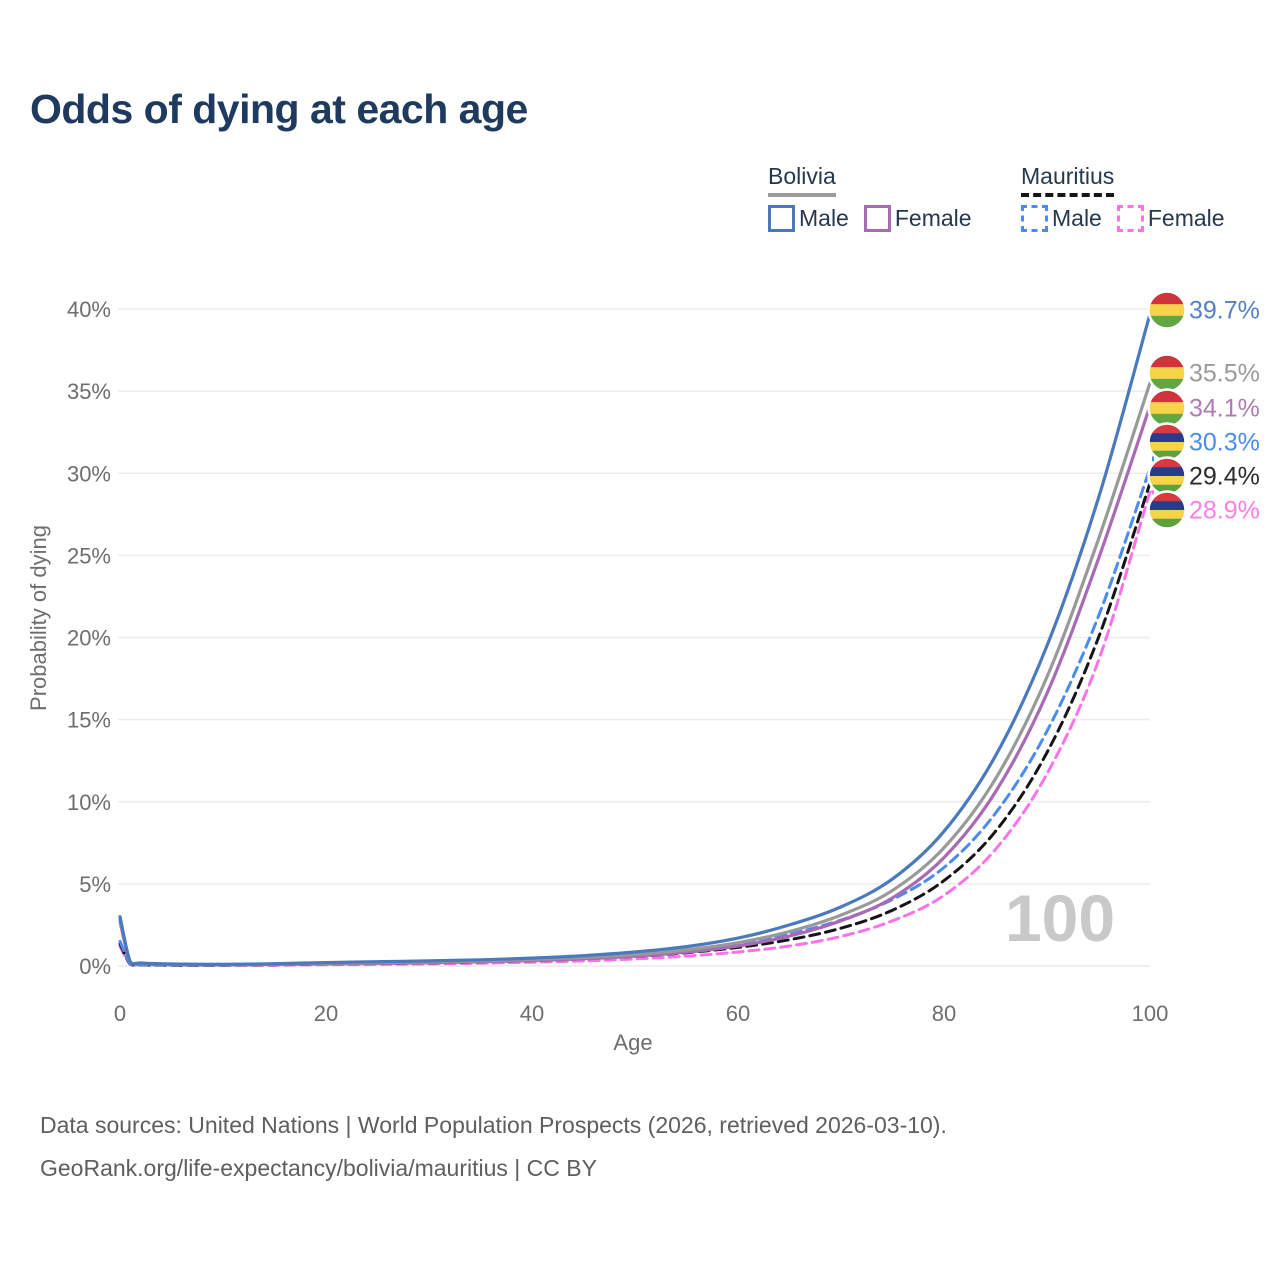 The width and height of the screenshot is (1280, 1280). Describe the element at coordinates (1224, 511) in the screenshot. I see `end-value-label-mauritius-female: 28.9%` at that location.